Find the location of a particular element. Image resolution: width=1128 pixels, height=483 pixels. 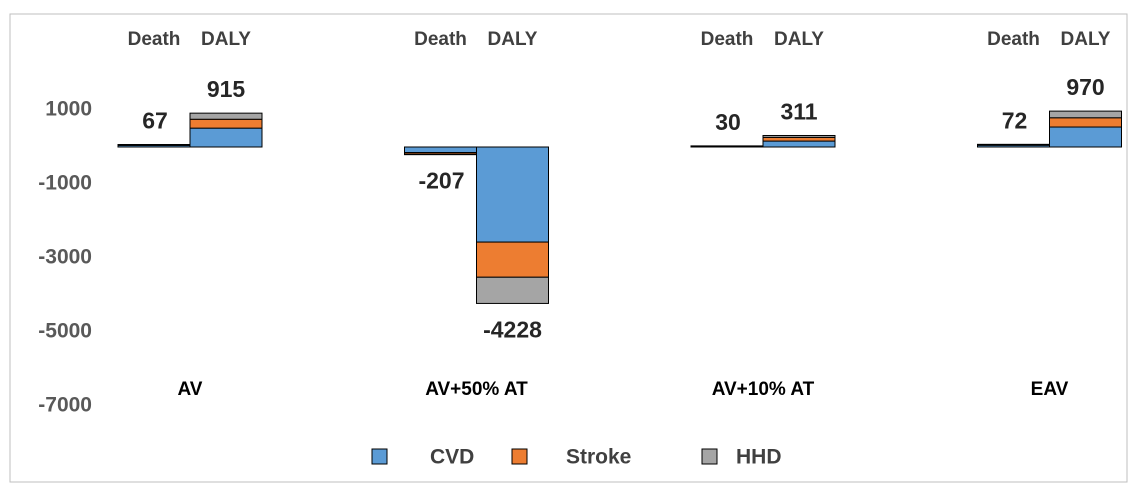

category-label: AV+50% AT is located at coordinates (476, 389).